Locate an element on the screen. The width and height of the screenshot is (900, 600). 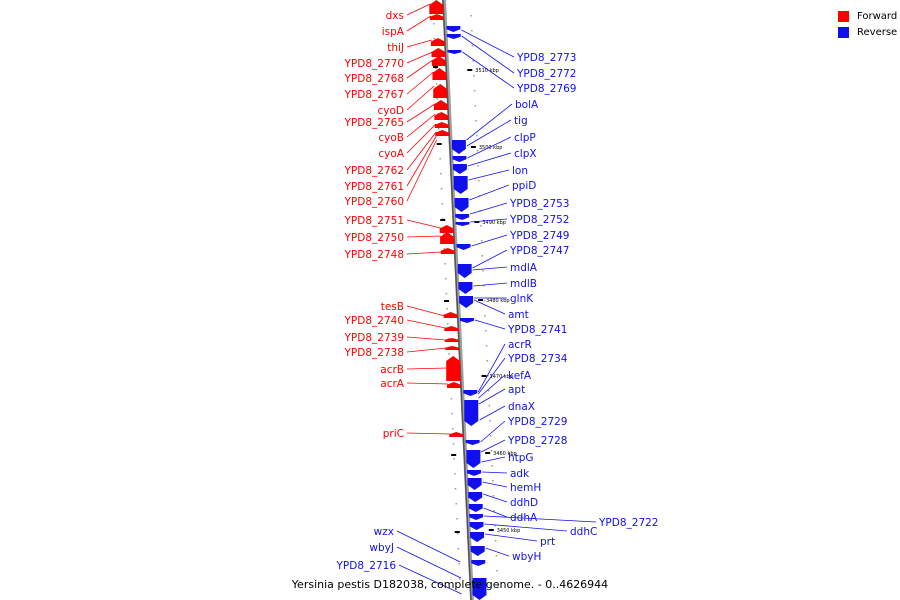
reverse-gene-label: clpP is located at coordinates (525, 138).